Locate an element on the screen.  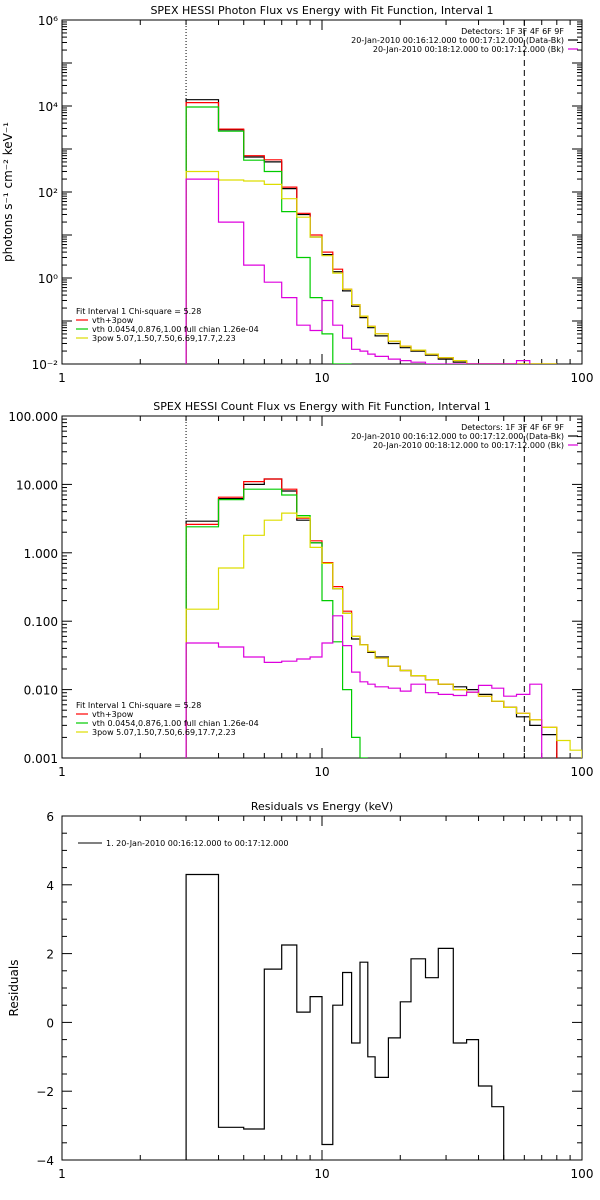
y-tick-label: 4 is located at coordinates (50, 886).